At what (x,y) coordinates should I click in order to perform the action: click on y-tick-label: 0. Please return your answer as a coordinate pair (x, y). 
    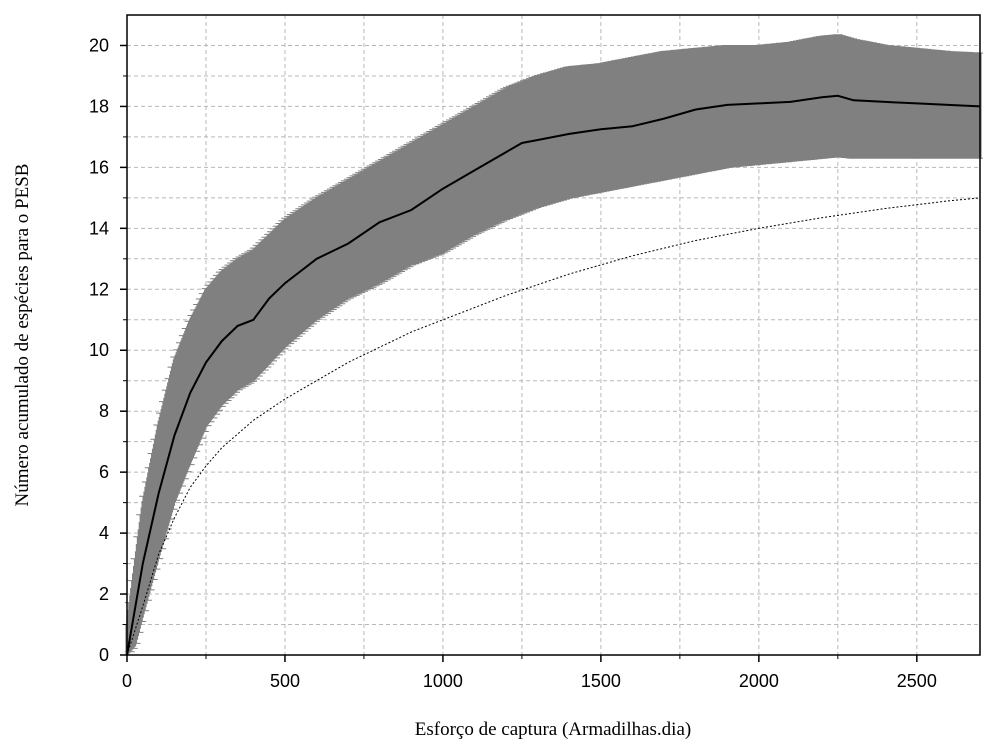
    Looking at the image, I should click on (104, 655).